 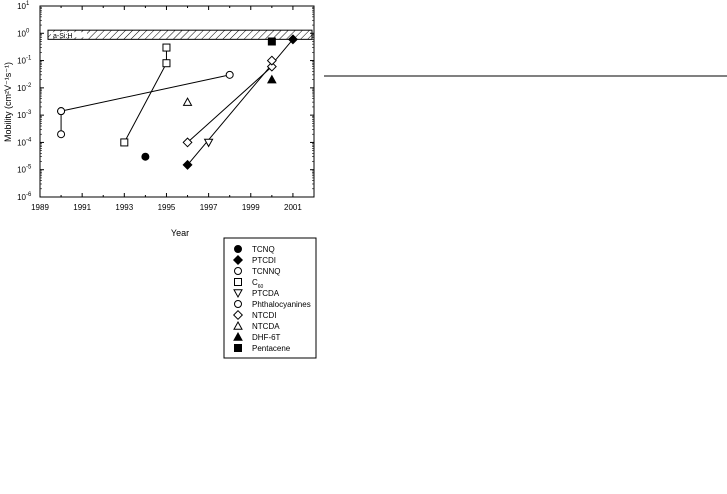 I want to click on asih-band-label: a-Si:H, so click(x=62, y=36).